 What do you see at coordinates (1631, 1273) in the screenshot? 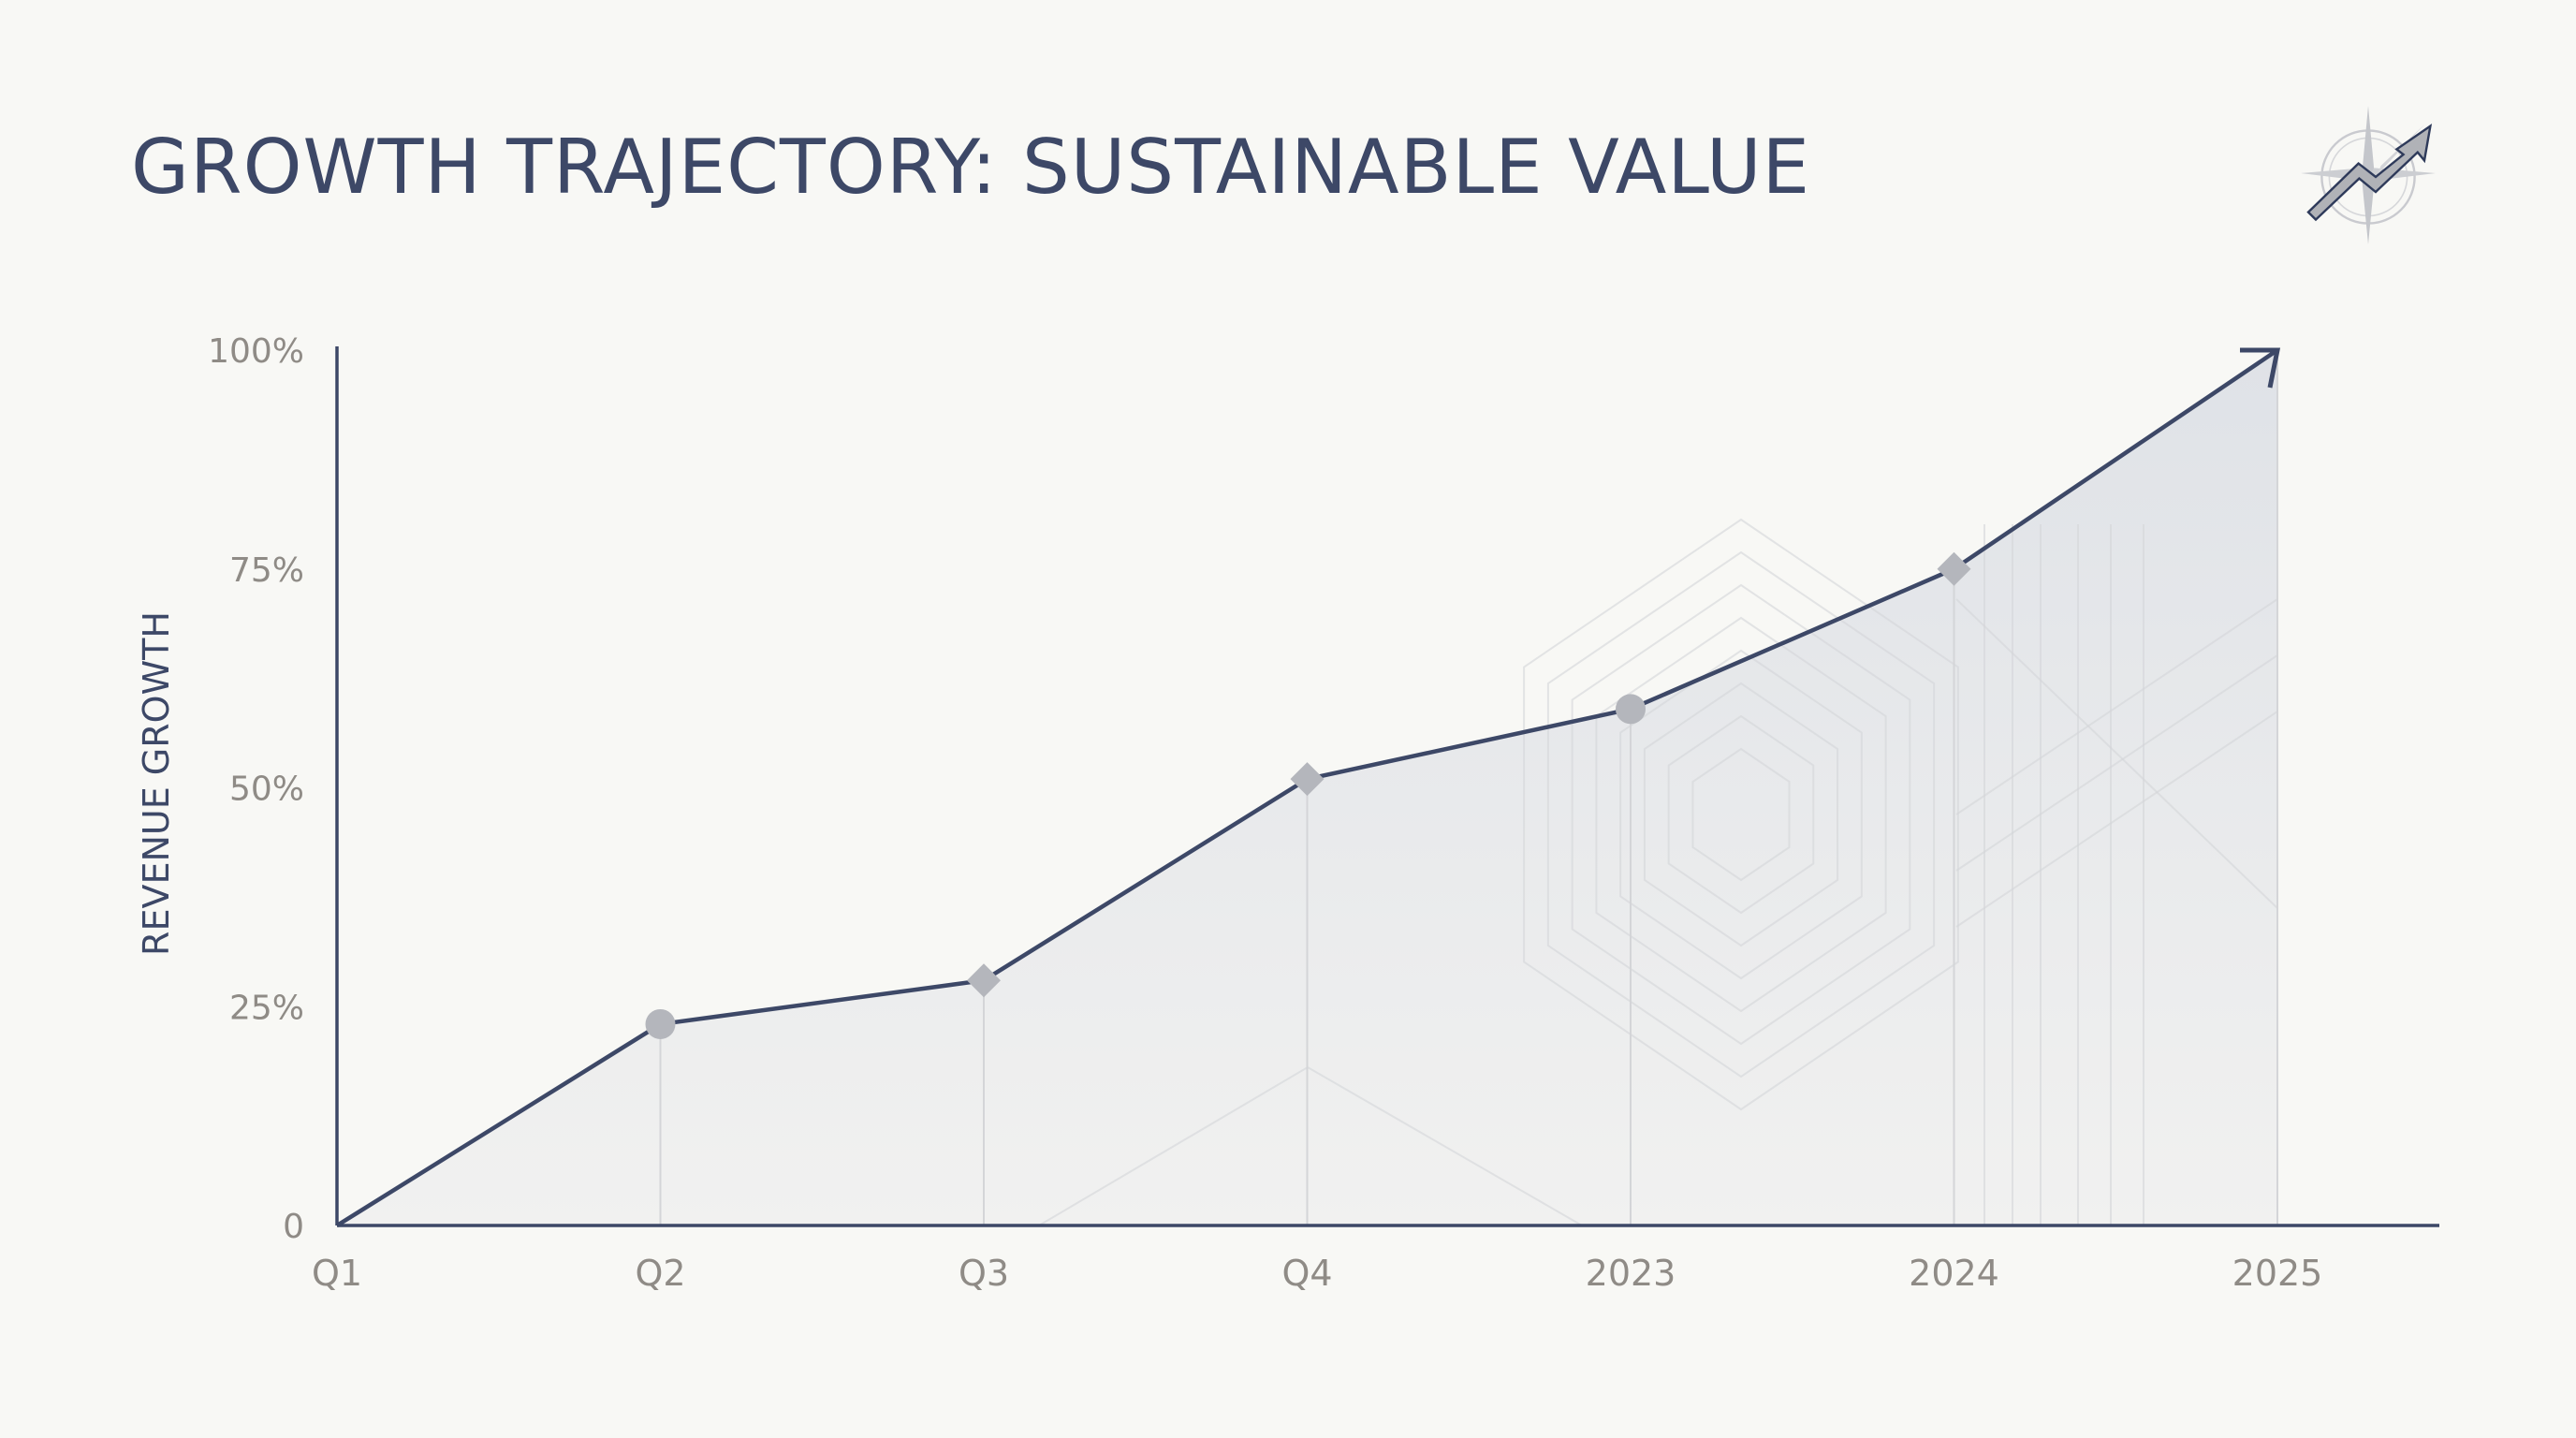
I see `x-tick-label: 2023` at bounding box center [1631, 1273].